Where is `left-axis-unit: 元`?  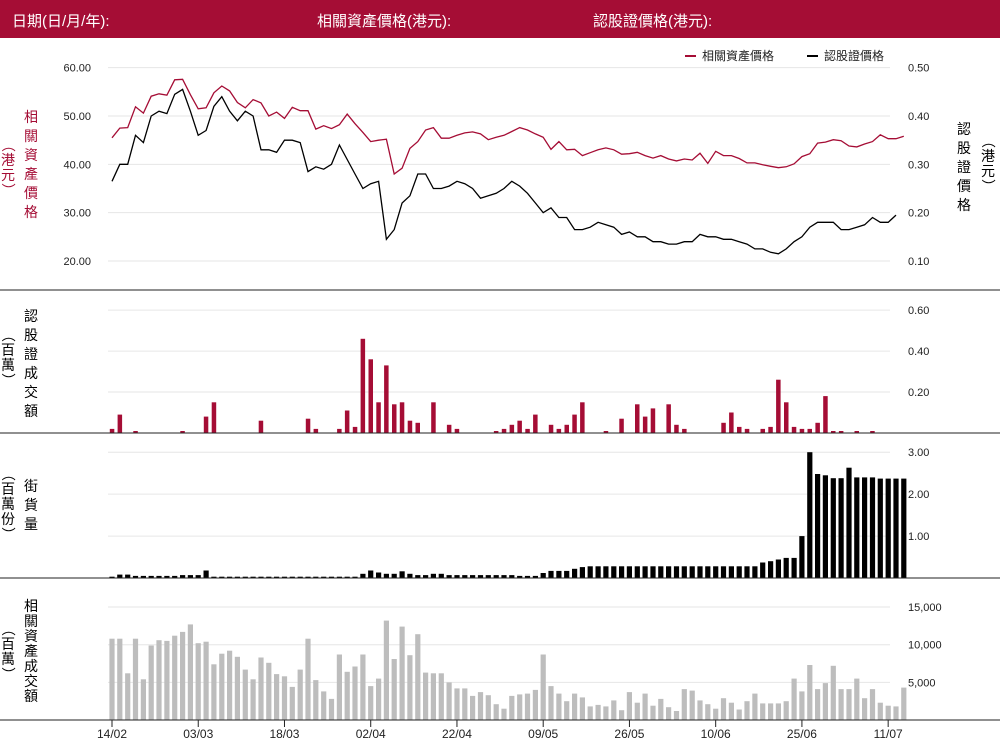 left-axis-unit: 元 is located at coordinates (8, 175).